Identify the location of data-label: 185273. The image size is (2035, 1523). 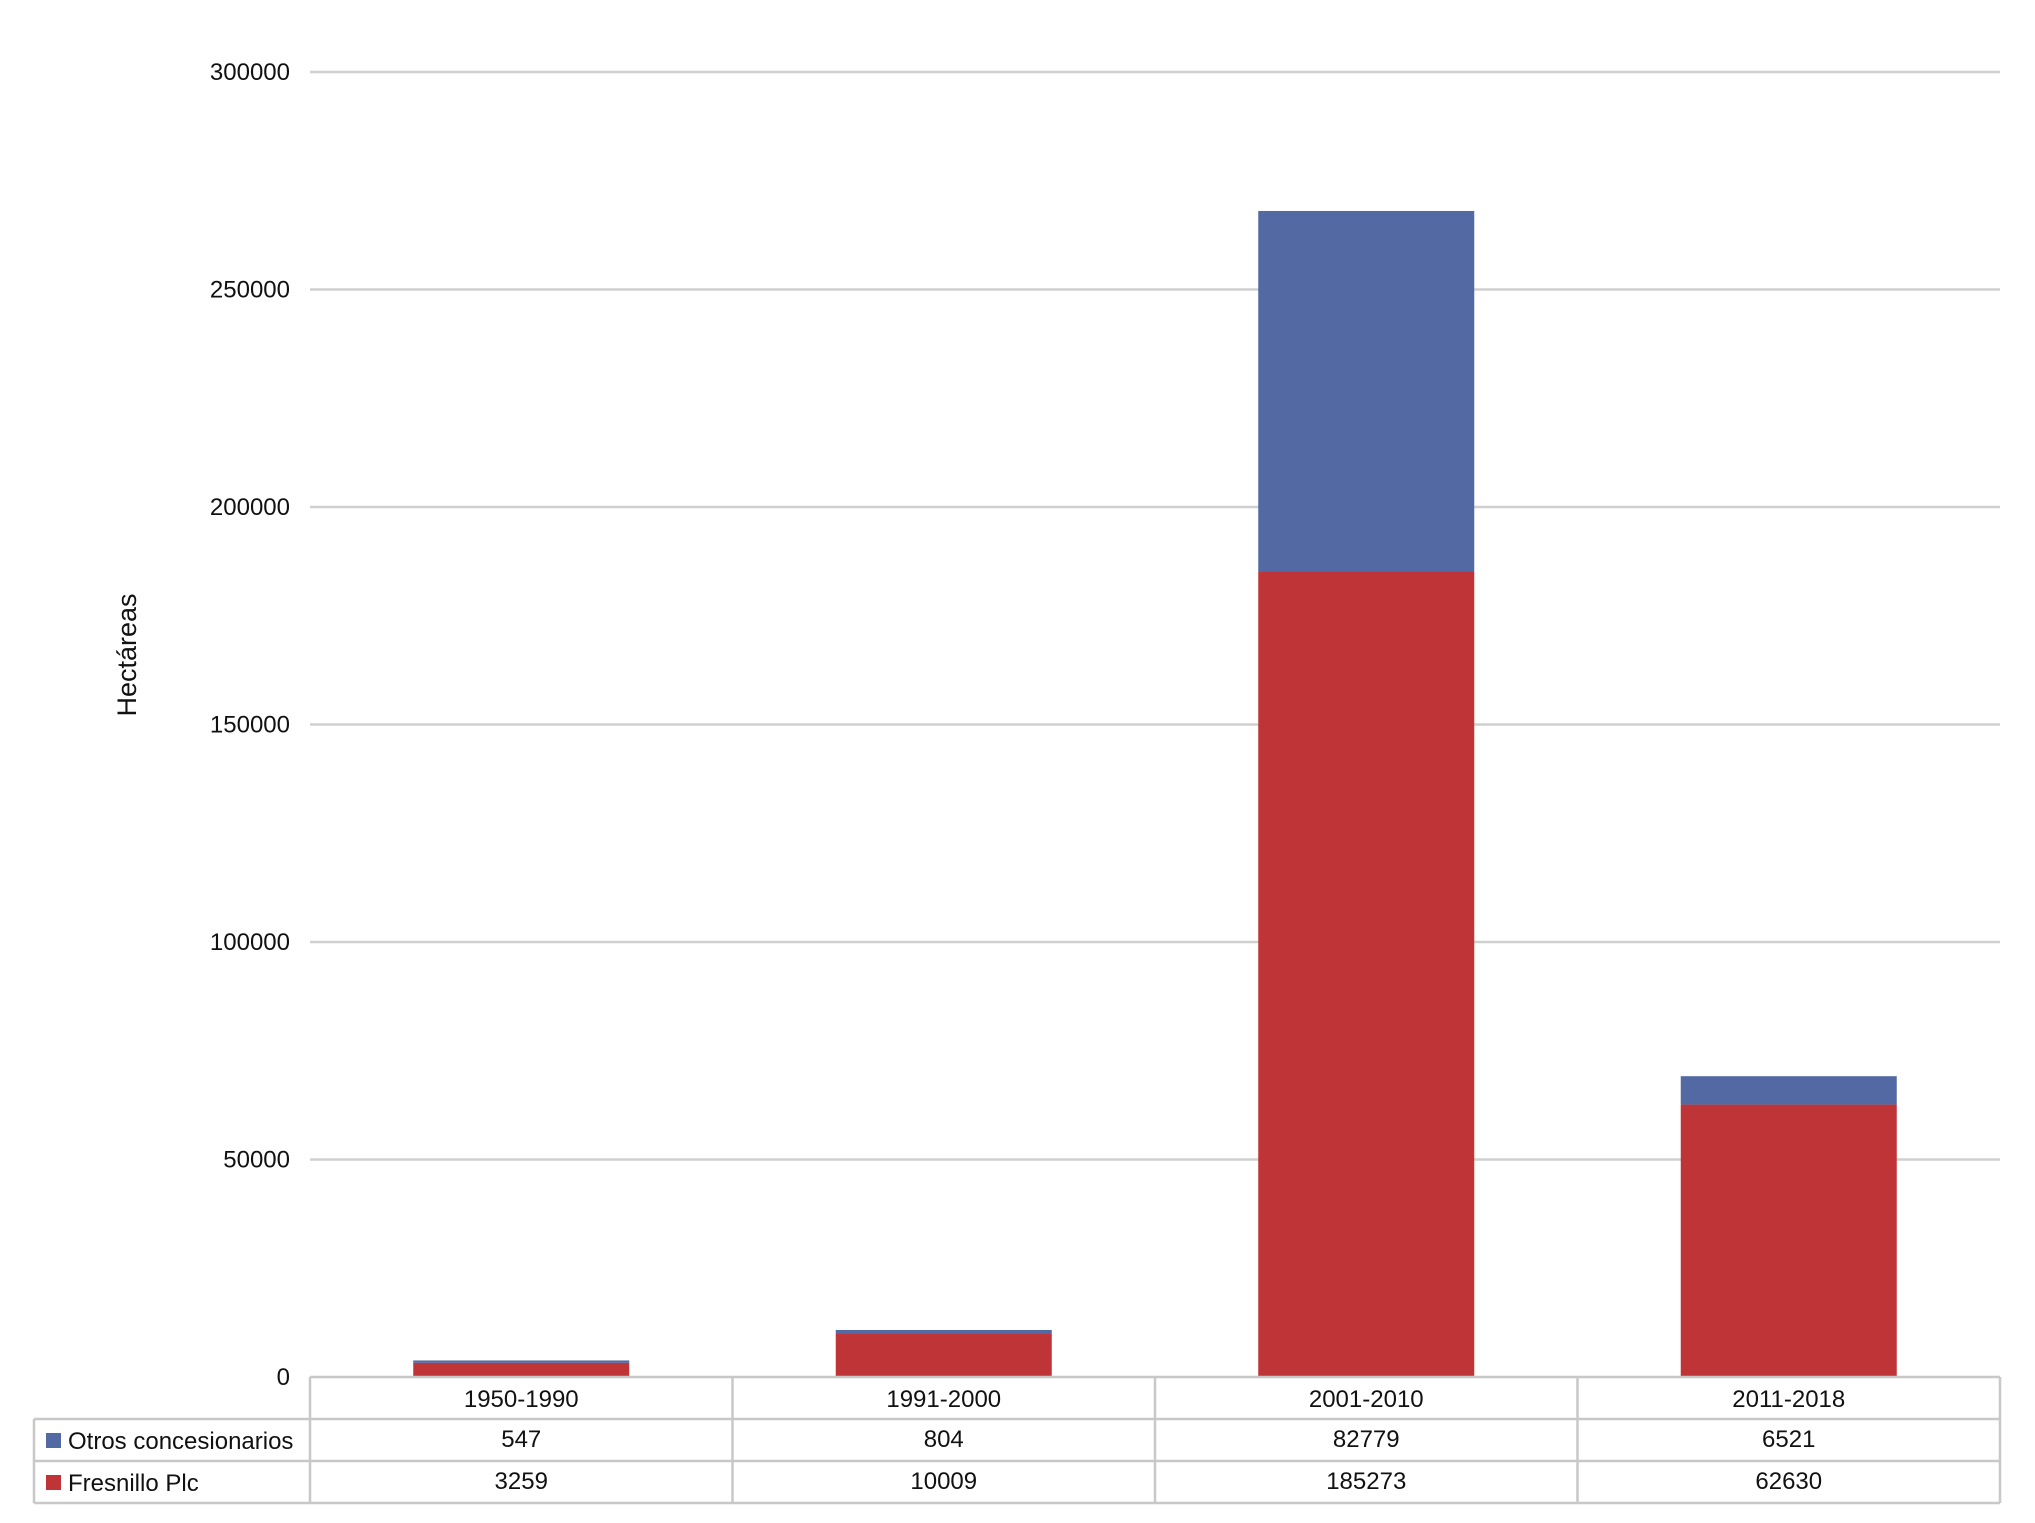
(1366, 1481).